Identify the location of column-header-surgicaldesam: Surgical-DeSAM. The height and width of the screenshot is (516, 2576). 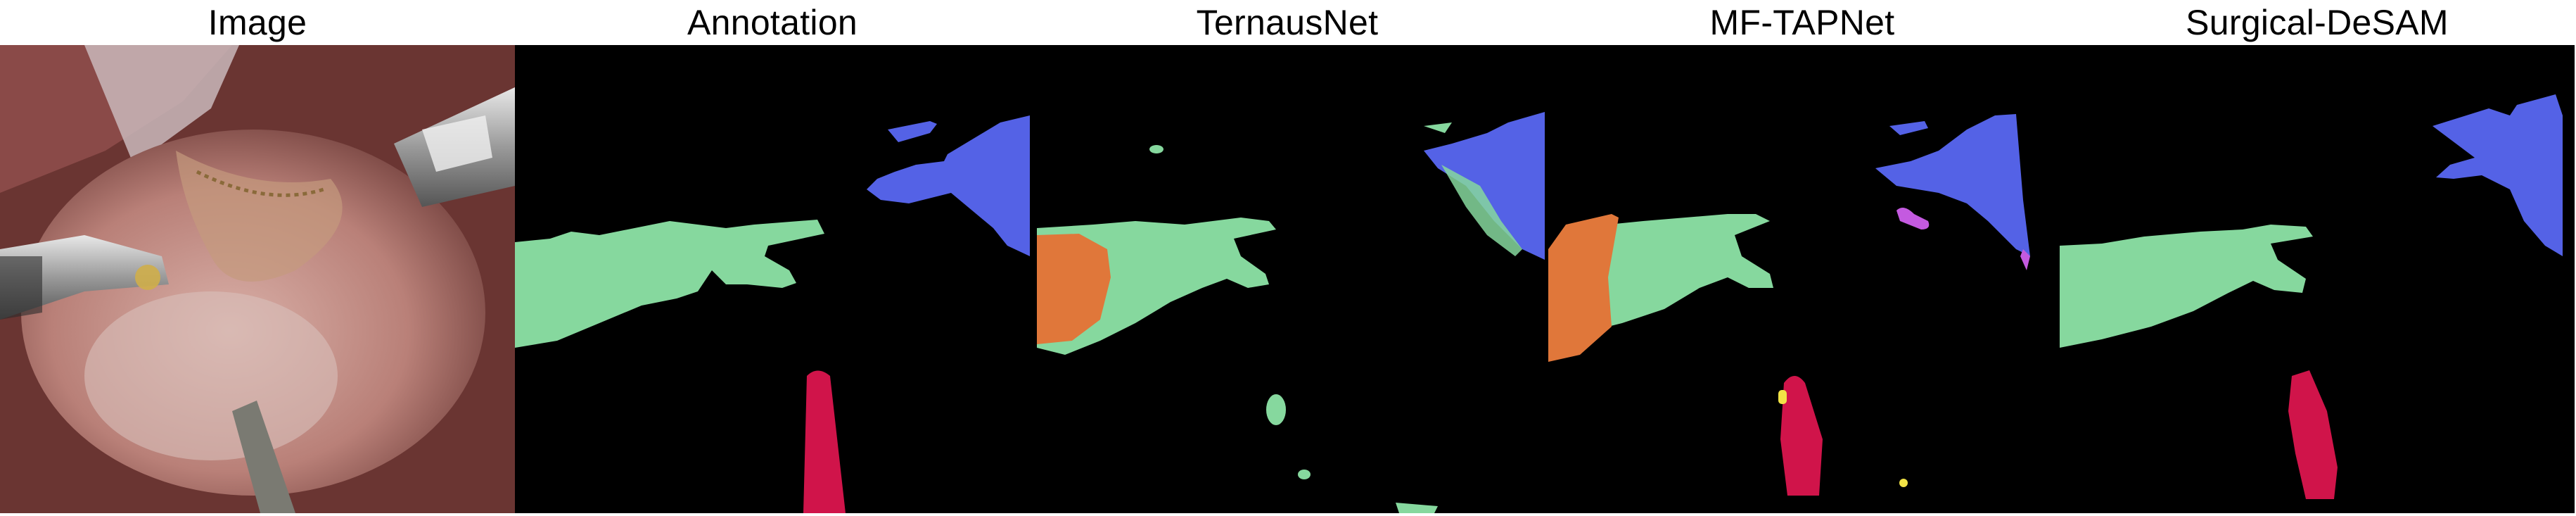
(2317, 23).